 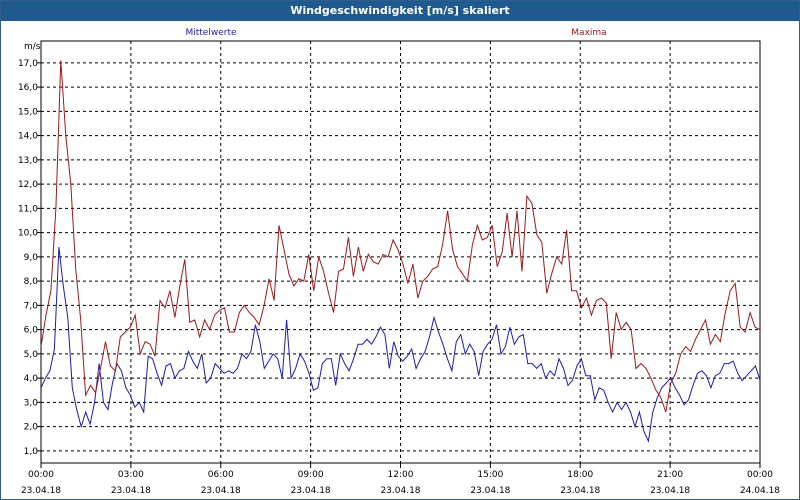 I want to click on x-tick-time: 06:00, so click(x=221, y=475).